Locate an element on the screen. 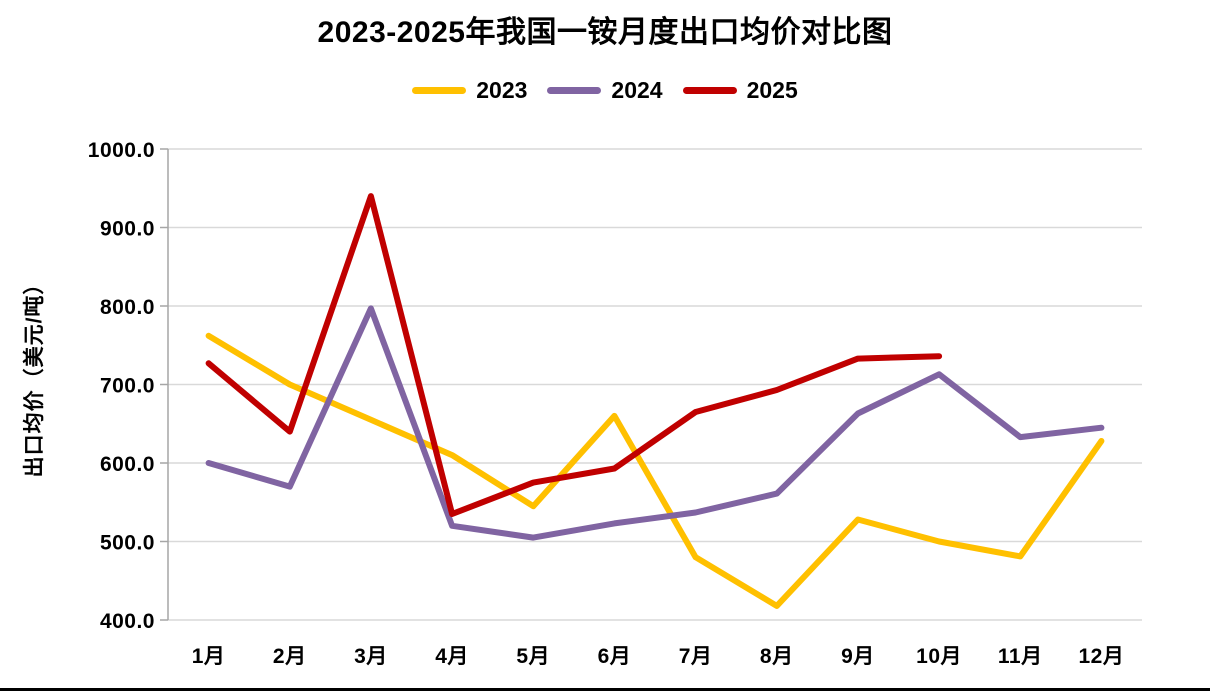 Image resolution: width=1210 pixels, height=692 pixels. chart-title: 2023-2025年我国一铵月度出口均价对比图 is located at coordinates (605, 32).